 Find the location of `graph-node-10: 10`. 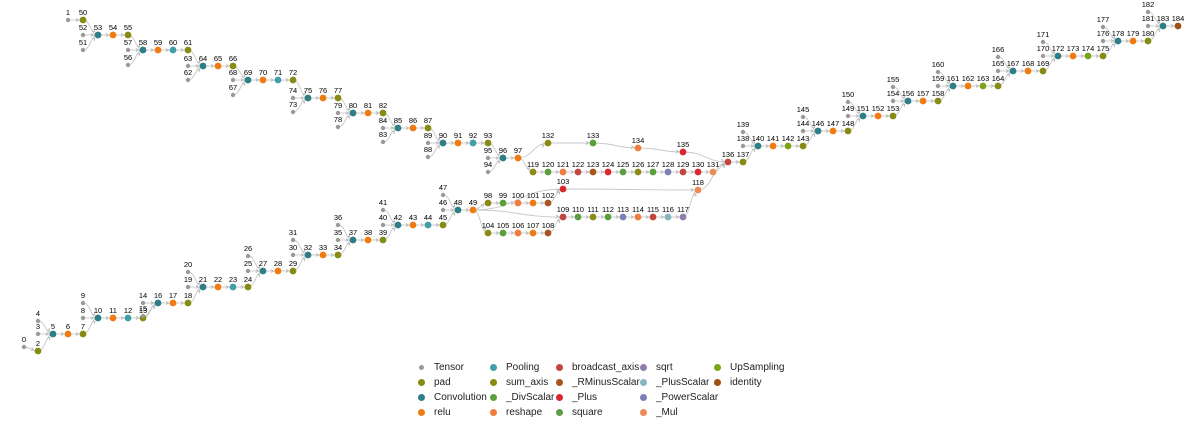

graph-node-10: 10 is located at coordinates (98, 314).